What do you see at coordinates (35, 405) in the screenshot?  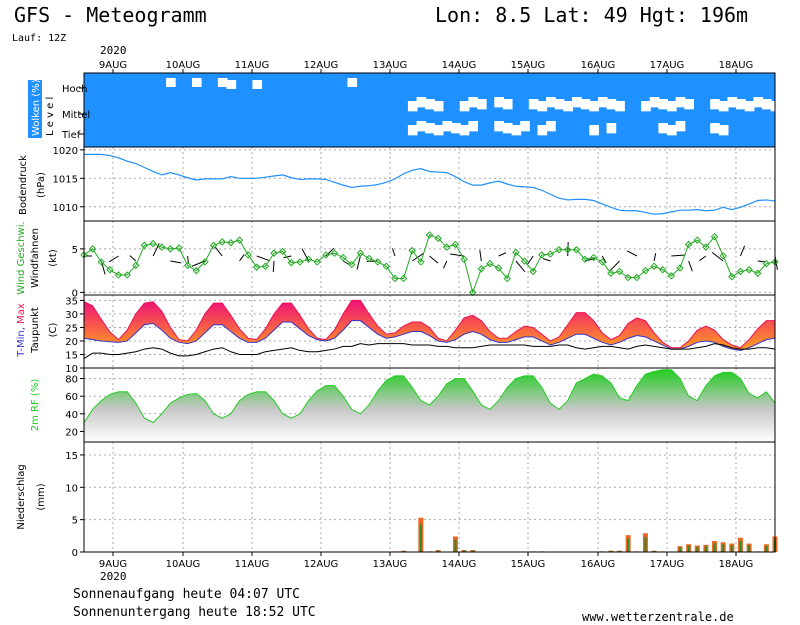 I see `humidity-axis-label: 2m RF (%)` at bounding box center [35, 405].